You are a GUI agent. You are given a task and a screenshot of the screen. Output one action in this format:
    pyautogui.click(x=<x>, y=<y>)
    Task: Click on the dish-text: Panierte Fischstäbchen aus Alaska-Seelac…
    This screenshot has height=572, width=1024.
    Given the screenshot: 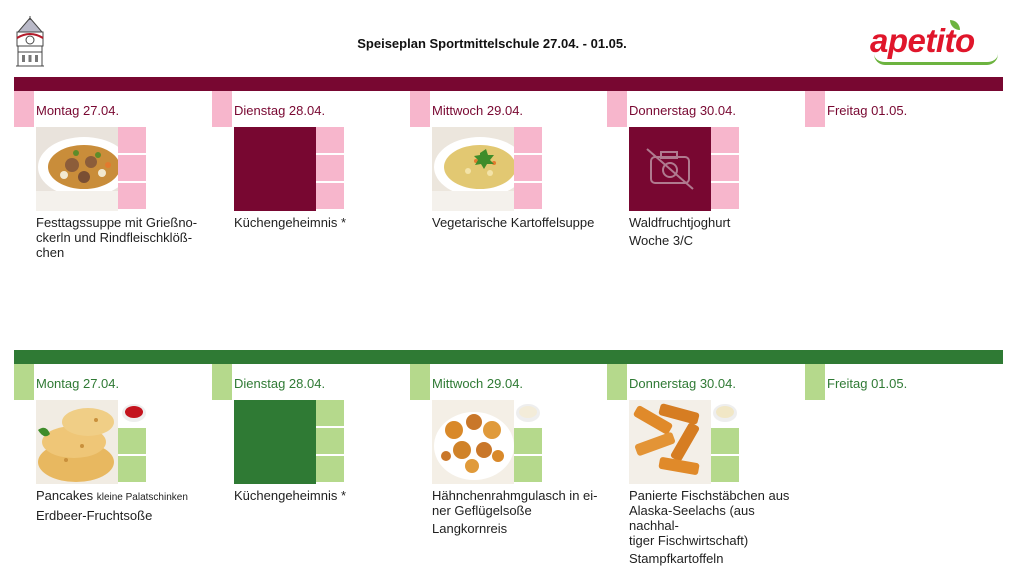 What is the action you would take?
    pyautogui.click(x=714, y=527)
    